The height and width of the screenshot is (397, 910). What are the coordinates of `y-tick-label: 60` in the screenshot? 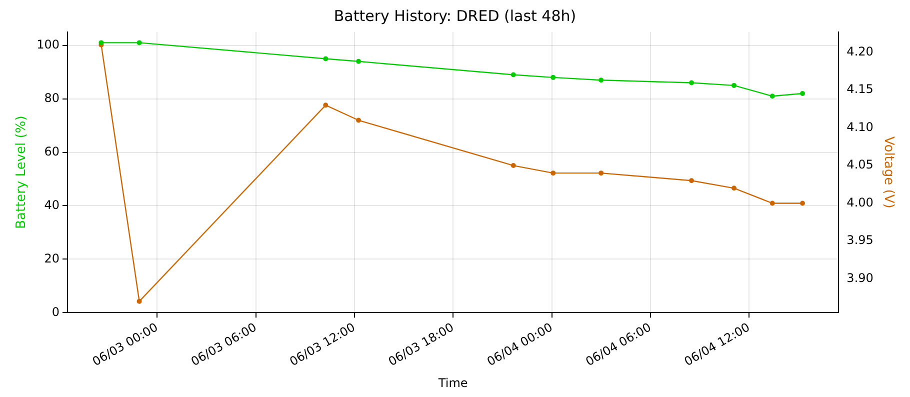 It's located at (52, 151).